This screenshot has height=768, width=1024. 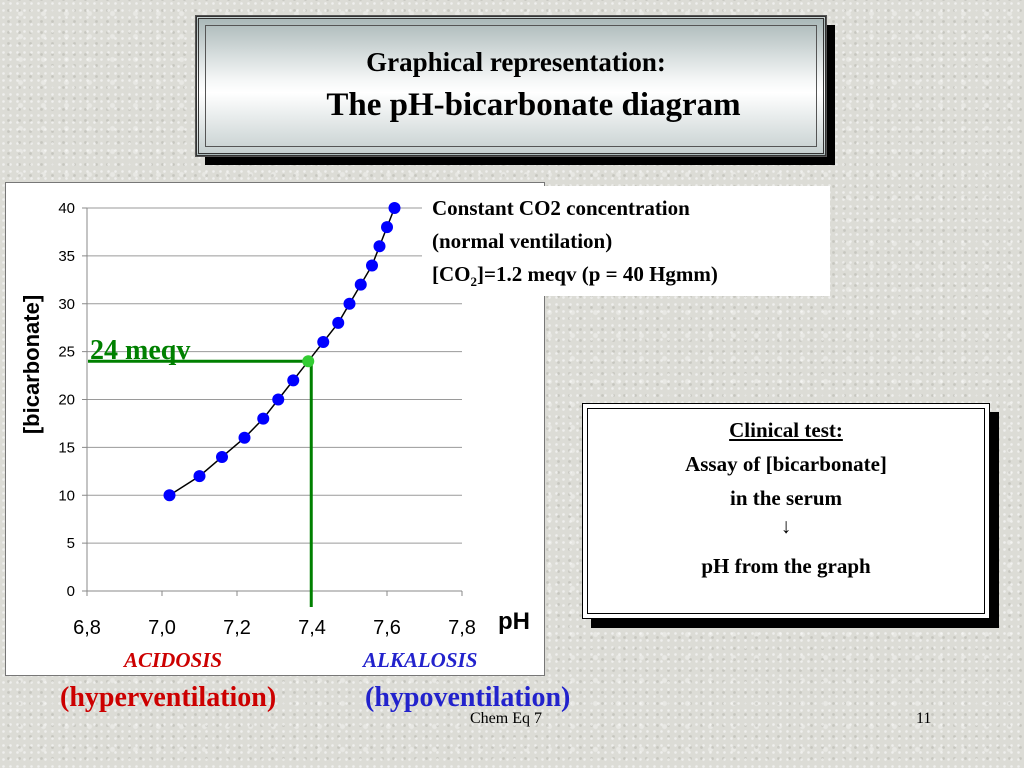 I want to click on clinical-heading: Clinical test:, so click(x=786, y=430).